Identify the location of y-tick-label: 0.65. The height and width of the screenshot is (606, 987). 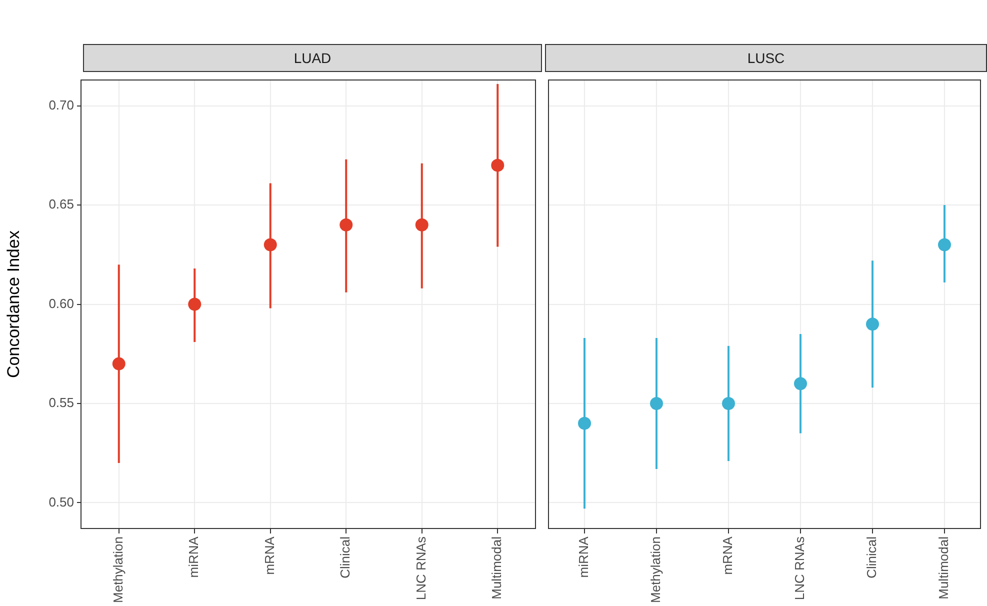
(61, 204).